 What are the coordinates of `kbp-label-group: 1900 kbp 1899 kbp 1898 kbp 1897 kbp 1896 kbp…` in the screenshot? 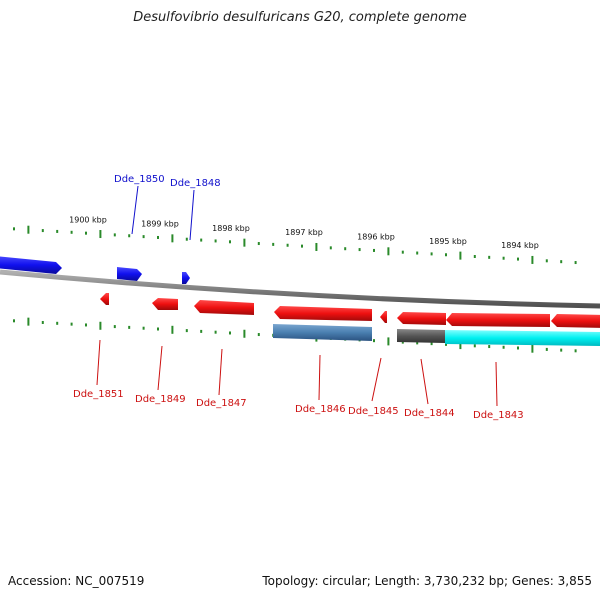 It's located at (304, 232).